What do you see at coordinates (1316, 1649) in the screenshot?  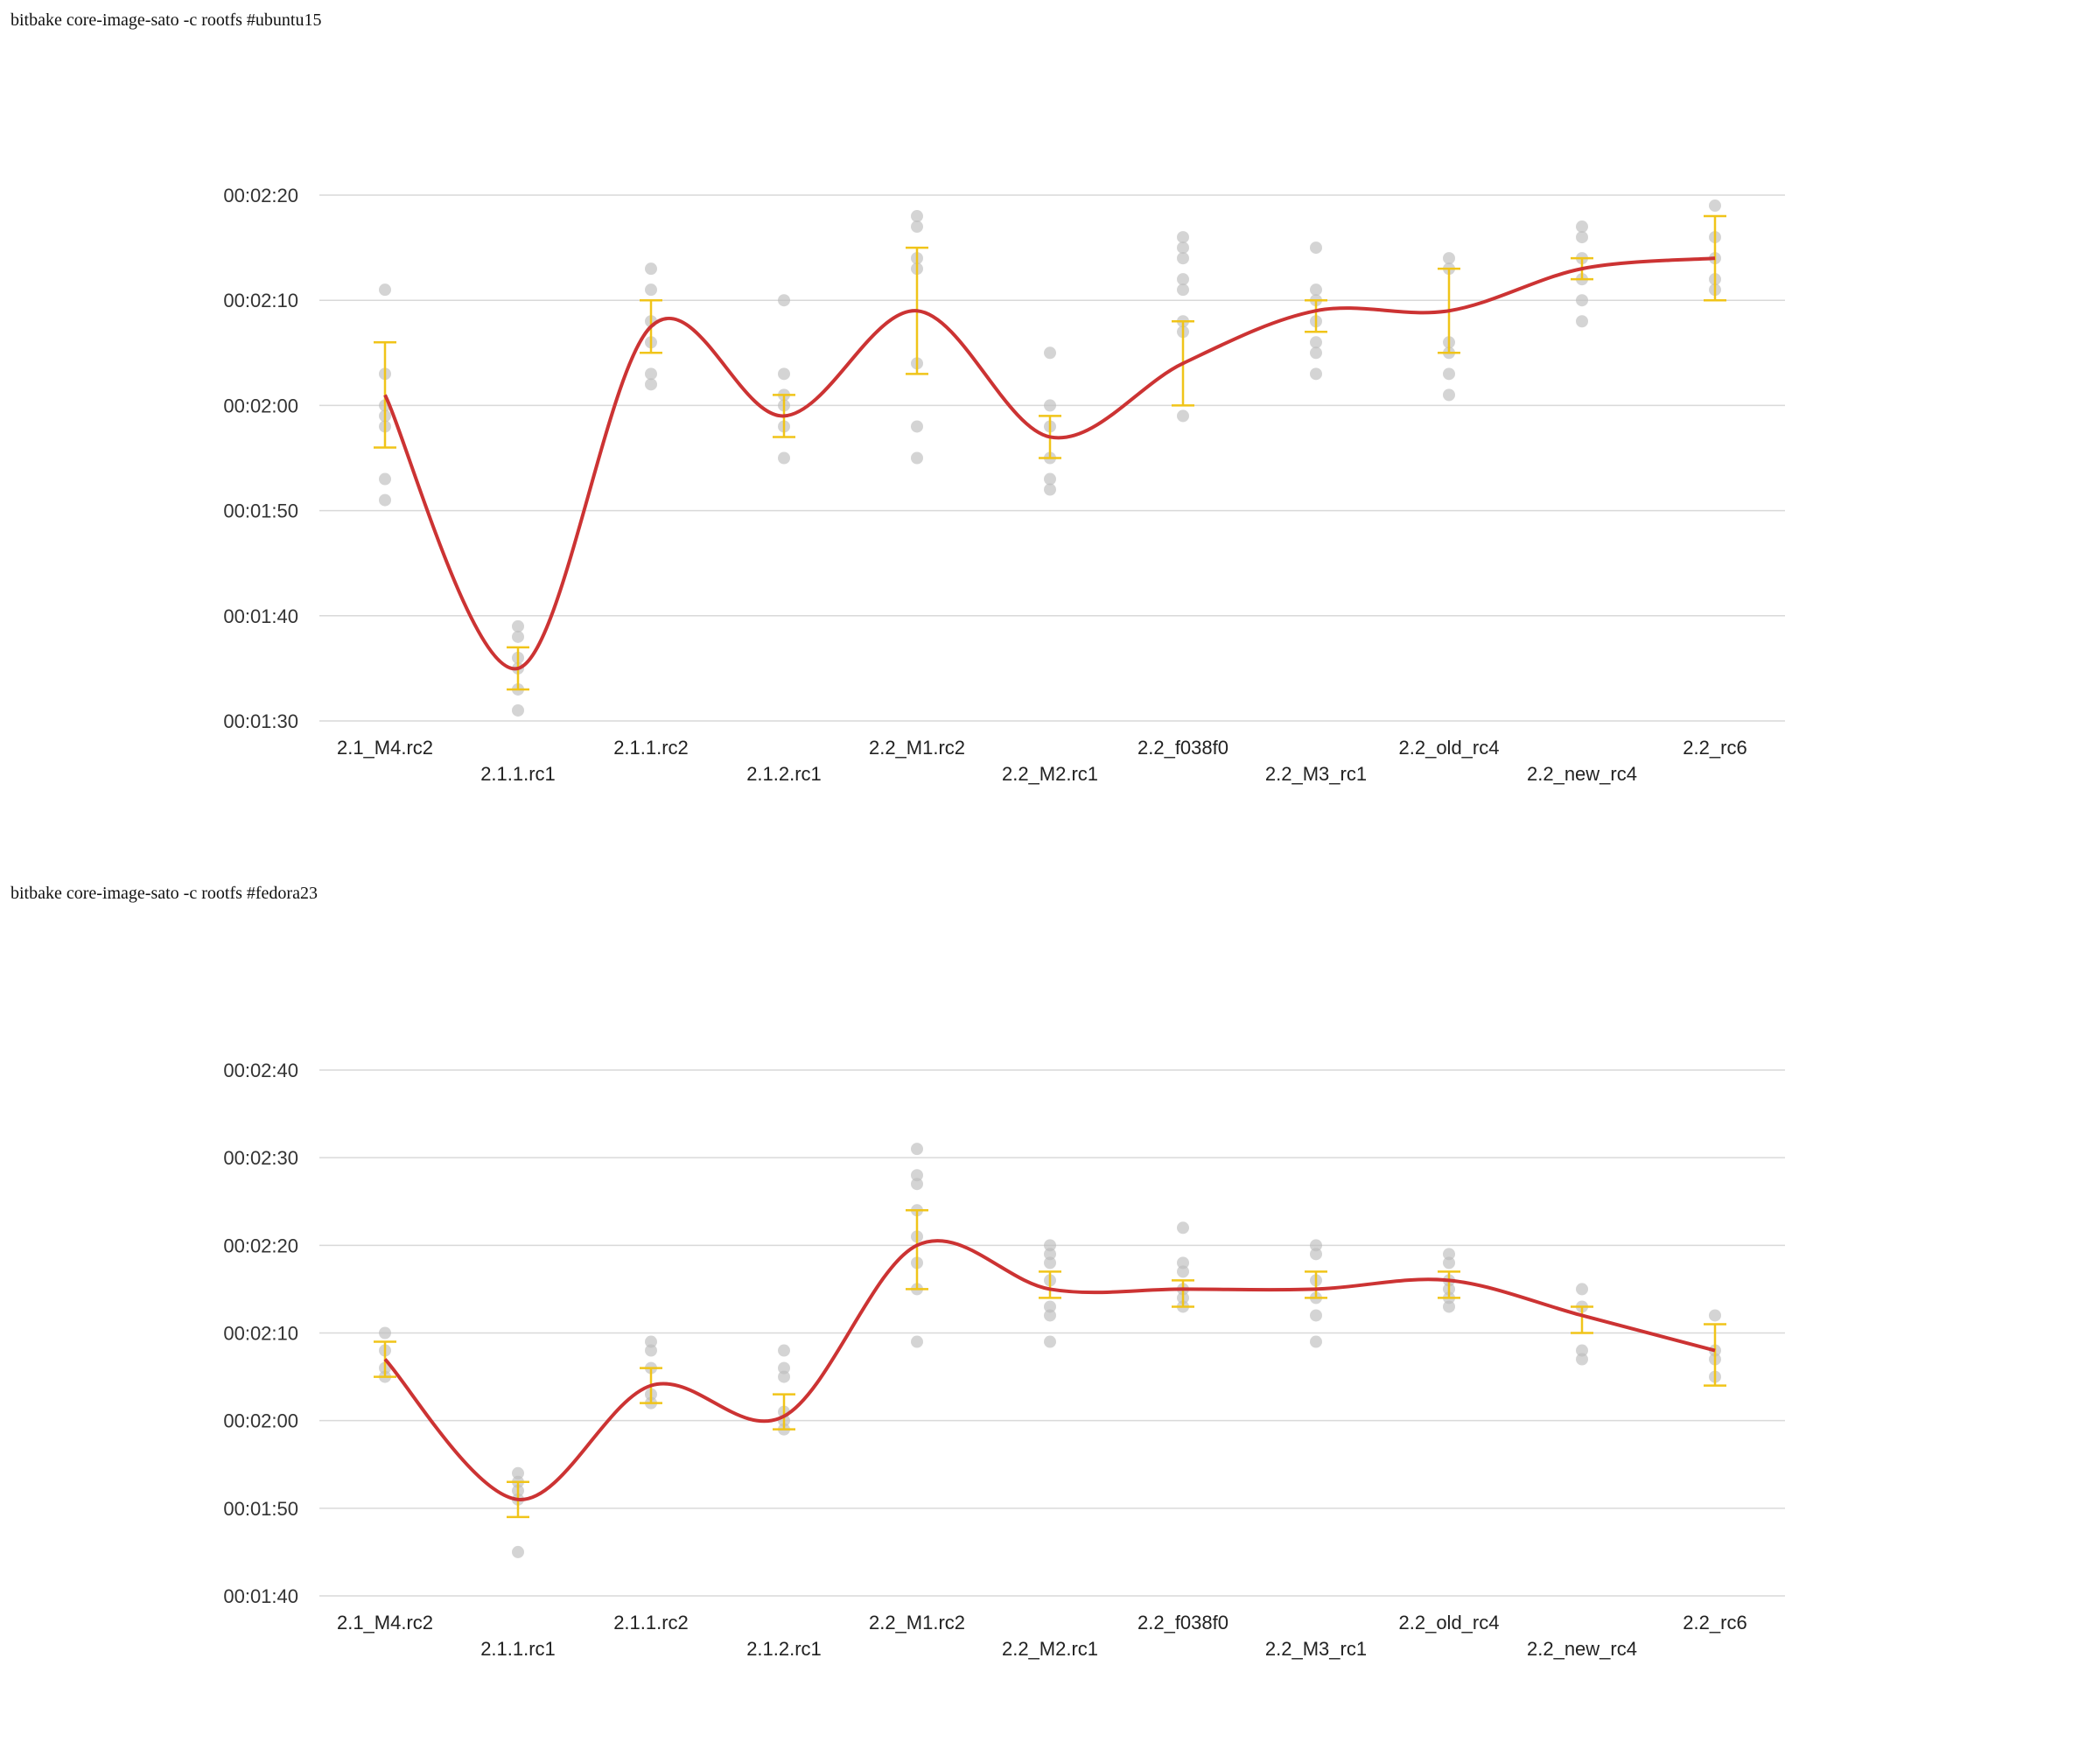 I see `x-tick-label: 2.2_M3_rc1` at bounding box center [1316, 1649].